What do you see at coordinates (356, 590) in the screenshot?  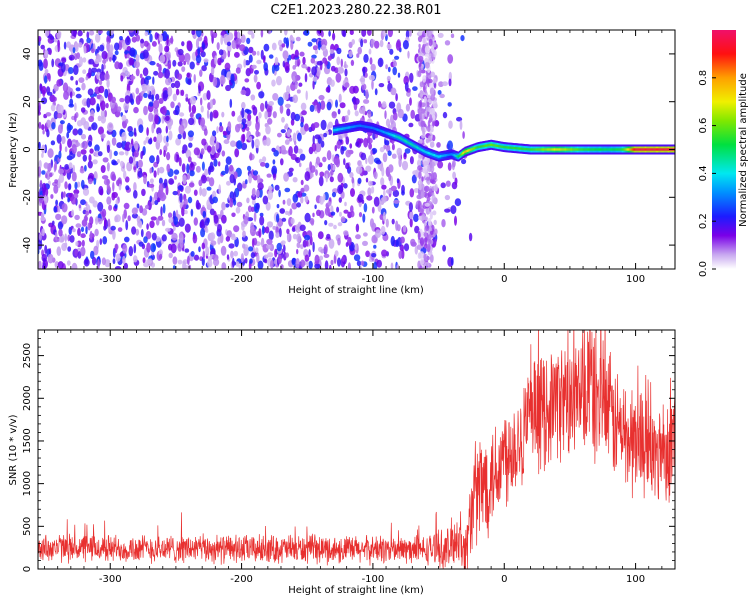 I see `snr-x-axis-label: Height of straight line (km)` at bounding box center [356, 590].